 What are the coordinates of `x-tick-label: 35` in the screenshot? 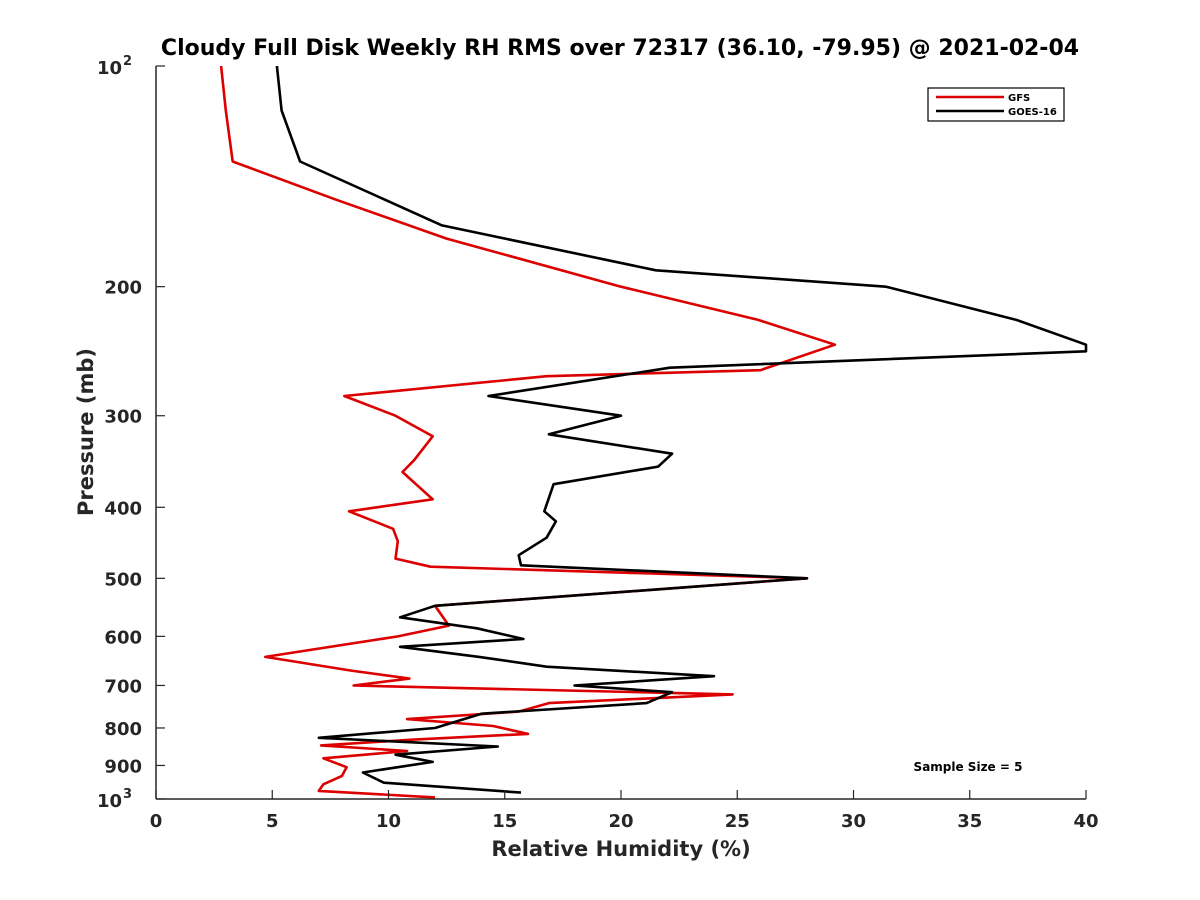 It's located at (969, 821).